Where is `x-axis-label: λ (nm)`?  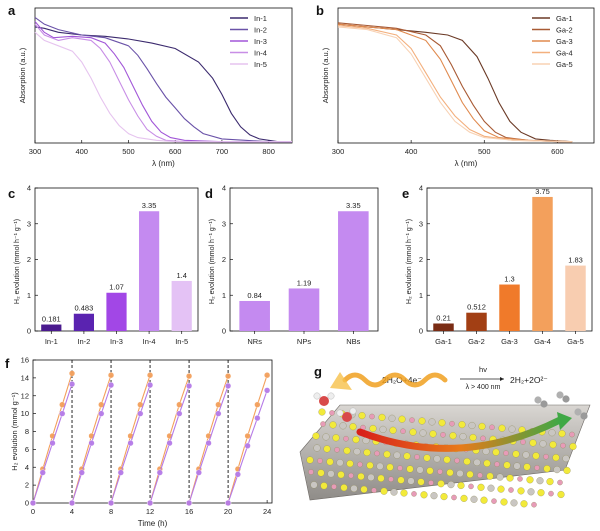 x-axis-label: λ (nm) is located at coordinates (163, 163).